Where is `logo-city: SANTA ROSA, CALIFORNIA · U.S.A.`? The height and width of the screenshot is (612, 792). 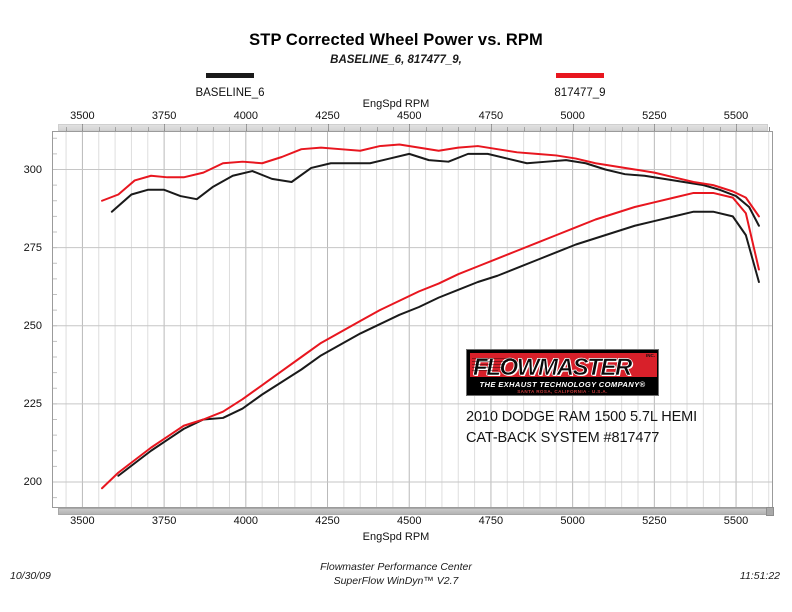
logo-city: SANTA ROSA, CALIFORNIA · U.S.A. is located at coordinates (562, 391).